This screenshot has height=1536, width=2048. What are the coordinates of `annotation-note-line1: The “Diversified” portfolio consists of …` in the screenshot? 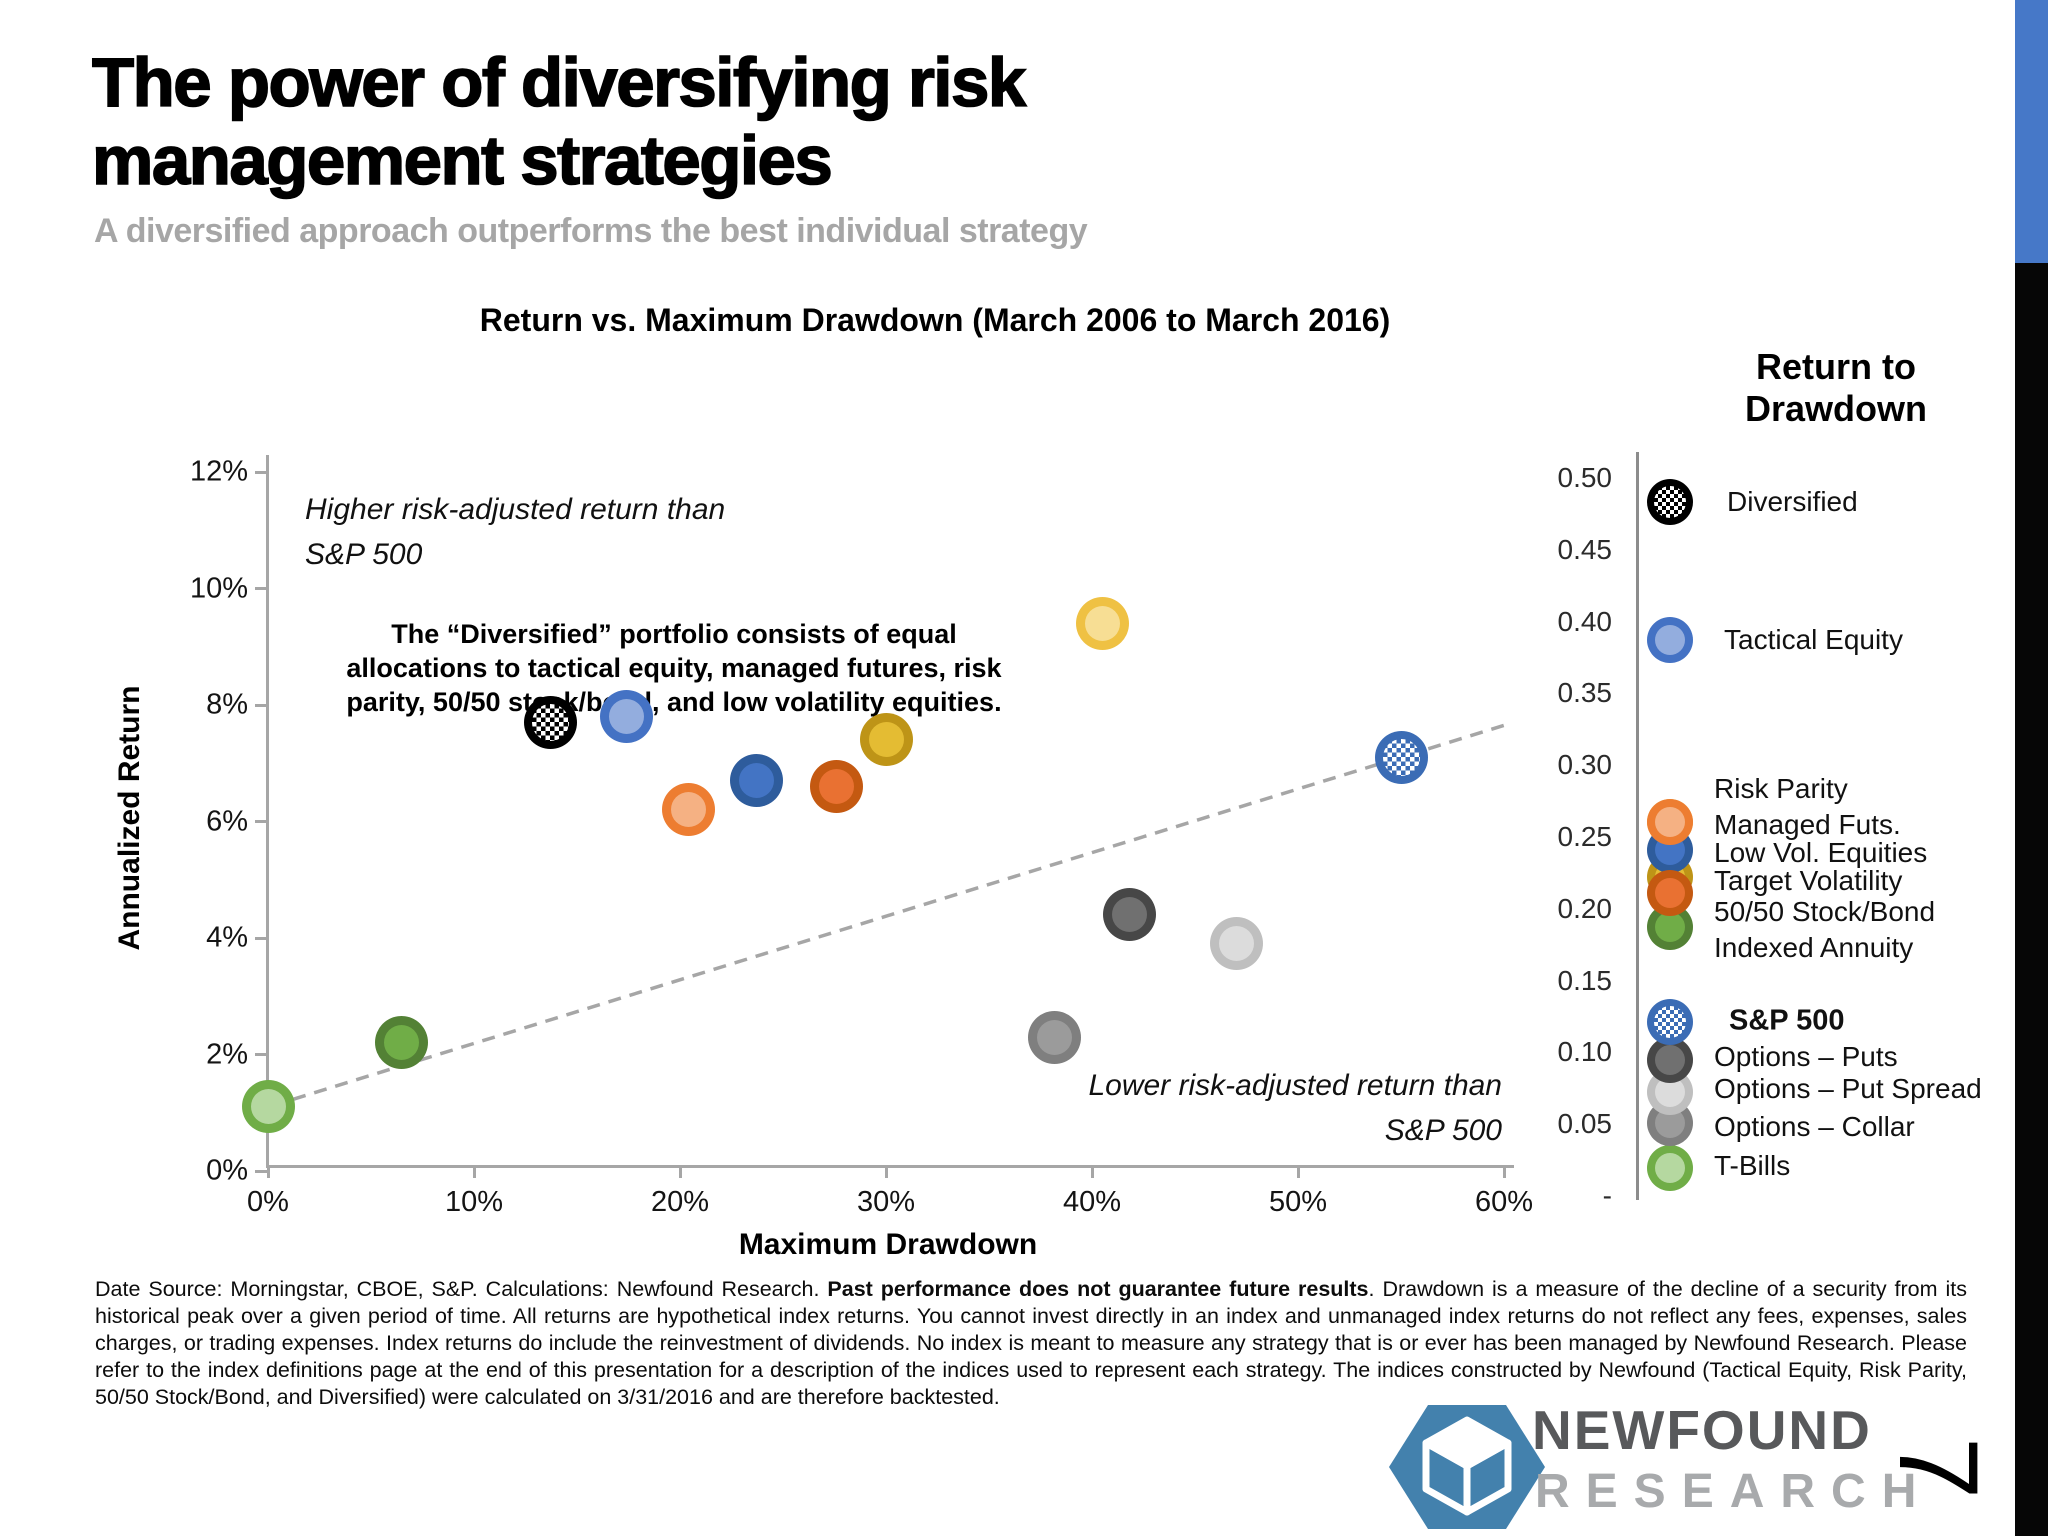 It's located at (674, 634).